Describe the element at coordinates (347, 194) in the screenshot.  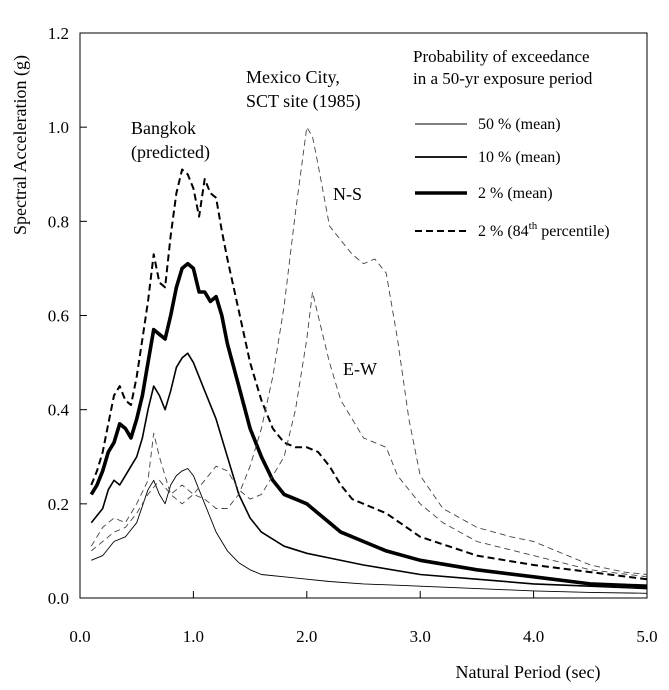
I see `ns-label: N-S` at that location.